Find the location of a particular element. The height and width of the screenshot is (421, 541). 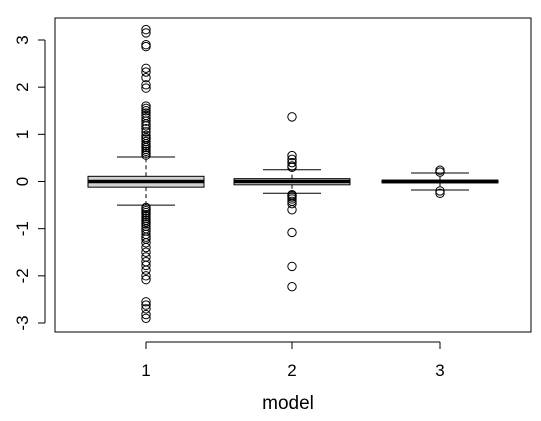

y-axis: -3 -2 -1 0 1 2 3 is located at coordinates (29, 183).